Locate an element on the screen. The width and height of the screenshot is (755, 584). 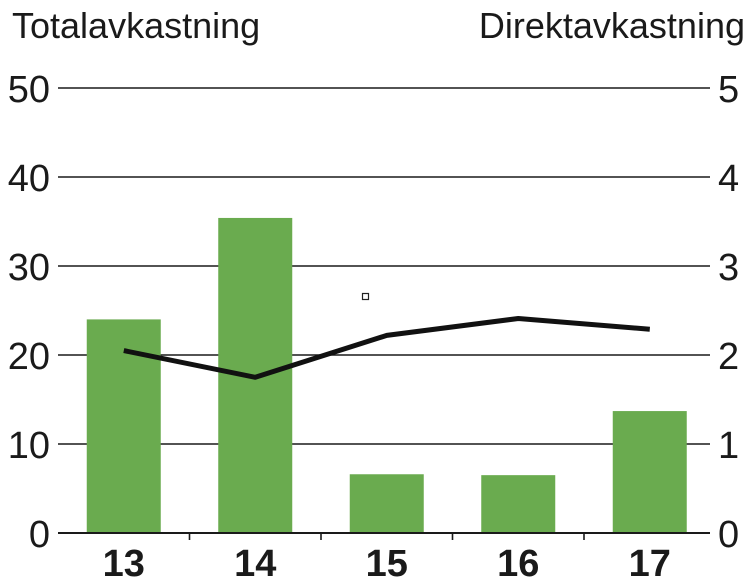
small-square-marker is located at coordinates (365, 296).